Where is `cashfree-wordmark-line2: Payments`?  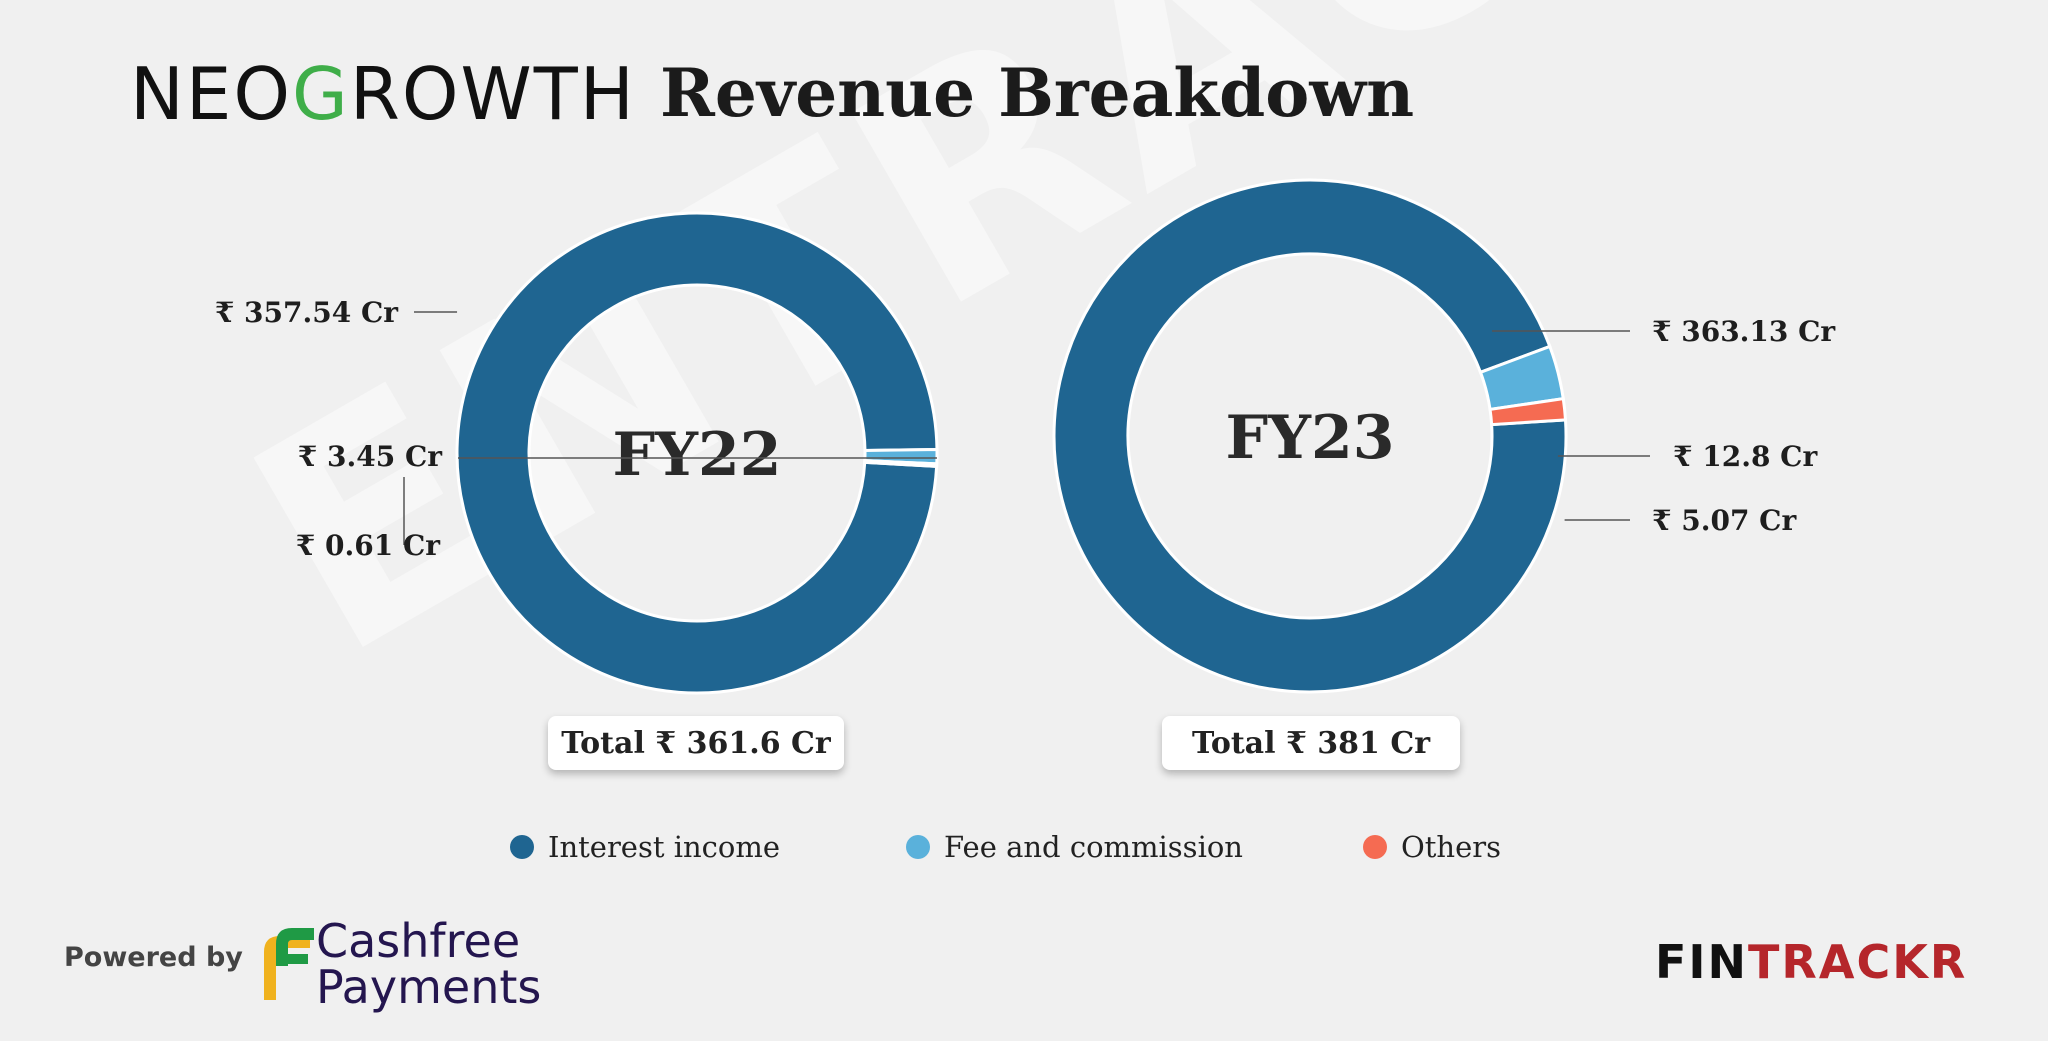 cashfree-wordmark-line2: Payments is located at coordinates (429, 987).